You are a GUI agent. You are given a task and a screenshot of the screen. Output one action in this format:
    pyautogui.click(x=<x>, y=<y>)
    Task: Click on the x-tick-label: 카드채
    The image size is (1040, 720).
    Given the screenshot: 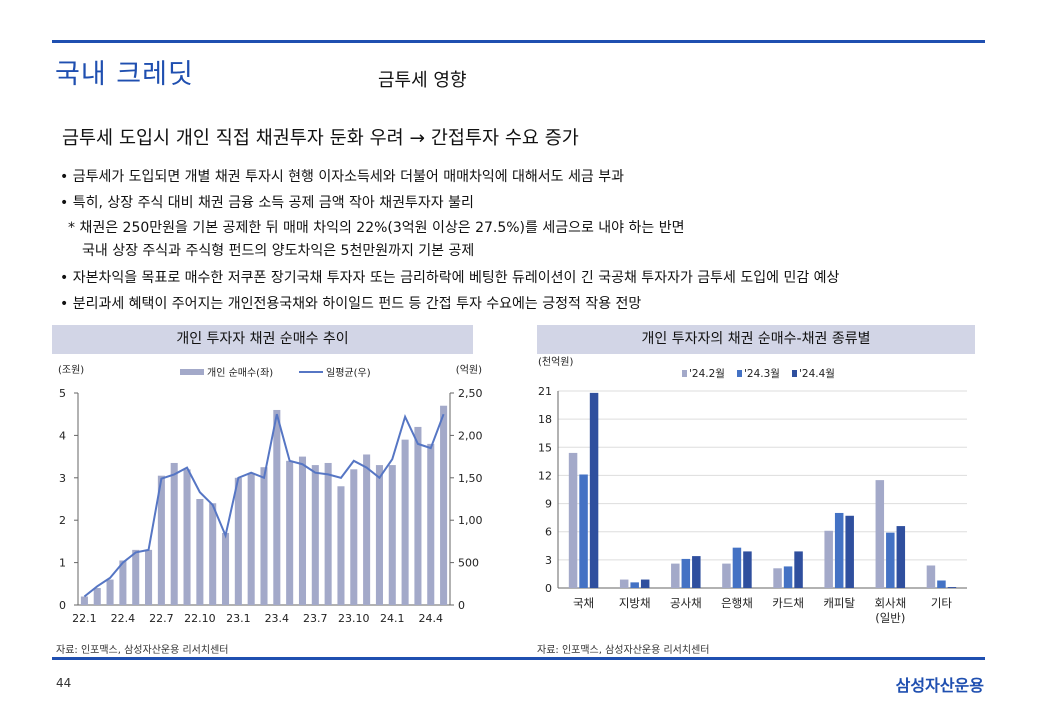 What is the action you would take?
    pyautogui.click(x=788, y=603)
    